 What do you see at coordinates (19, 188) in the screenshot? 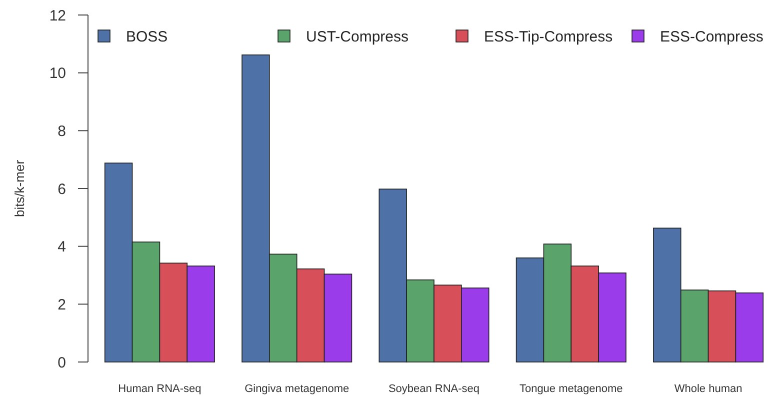
I see `y-axis-title: bits/k-mer` at bounding box center [19, 188].